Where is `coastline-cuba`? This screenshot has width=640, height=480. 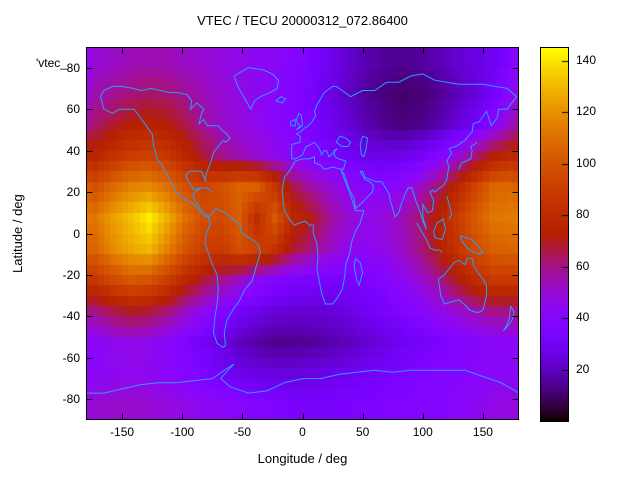 coastline-cuba is located at coordinates (206, 190).